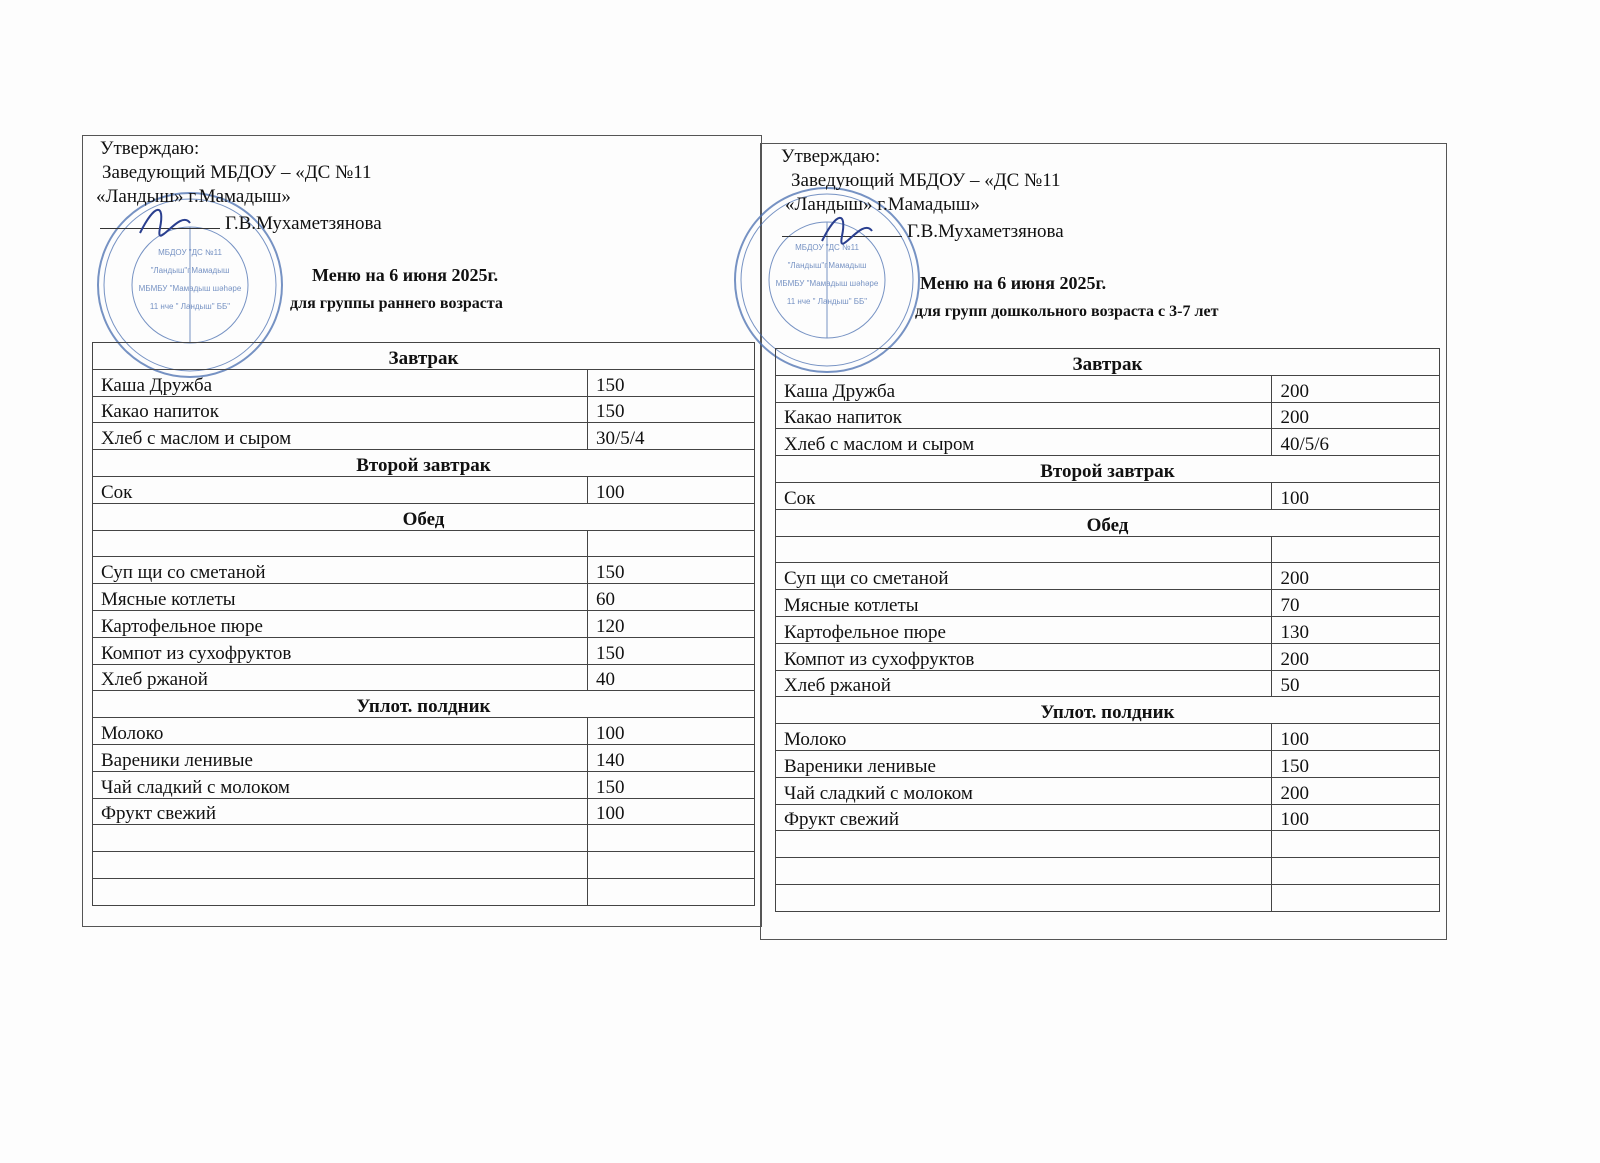  I want to click on dish-name: Каша Дружба, so click(340, 382).